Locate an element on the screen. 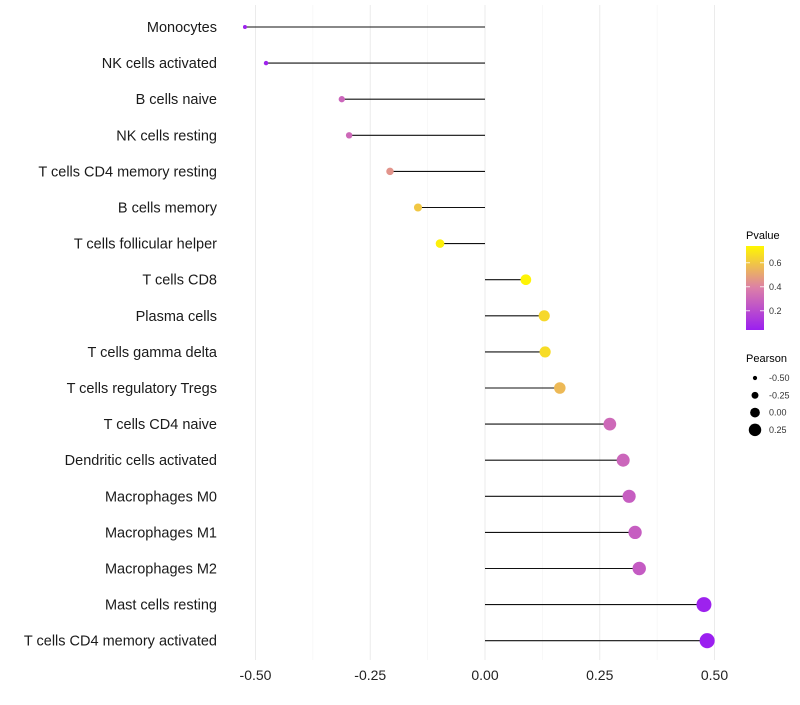  y-tick-label: Dendritic cells activated is located at coordinates (141, 461).